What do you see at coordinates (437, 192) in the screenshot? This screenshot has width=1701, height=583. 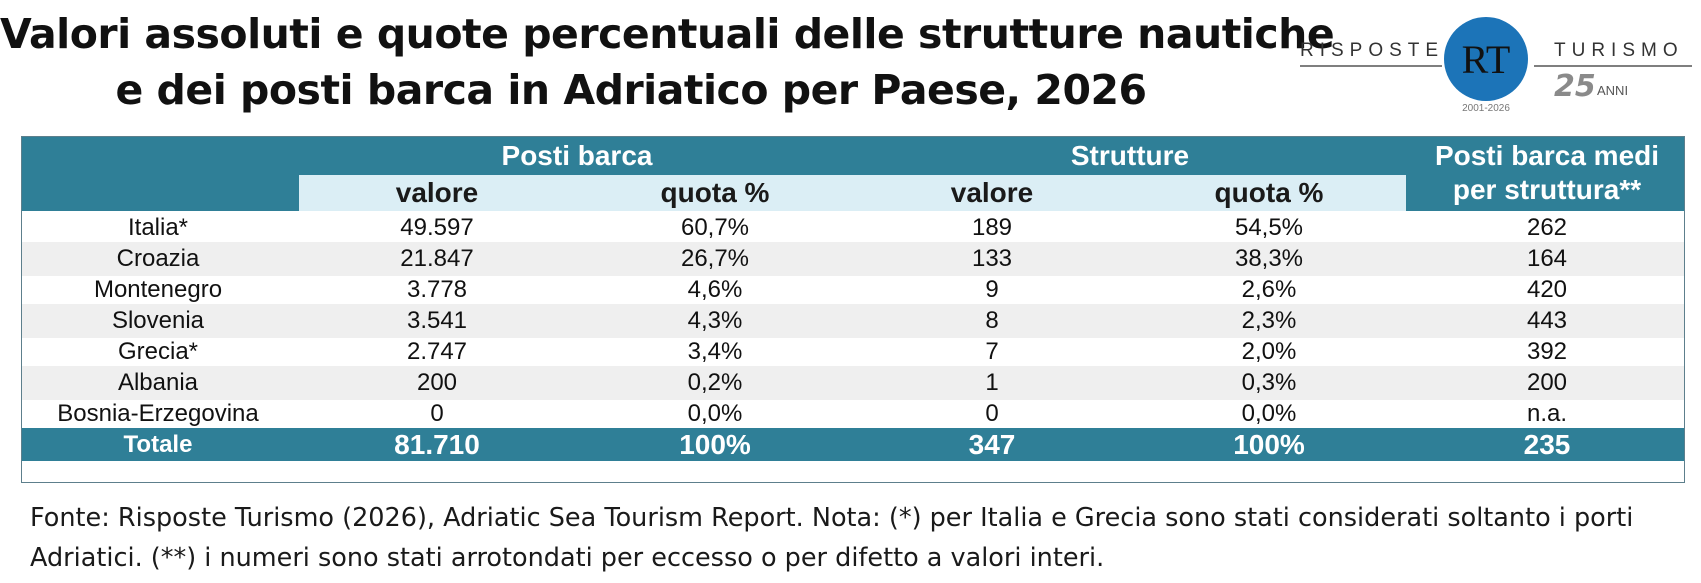 I see `column-header-posti-valore: valore` at bounding box center [437, 192].